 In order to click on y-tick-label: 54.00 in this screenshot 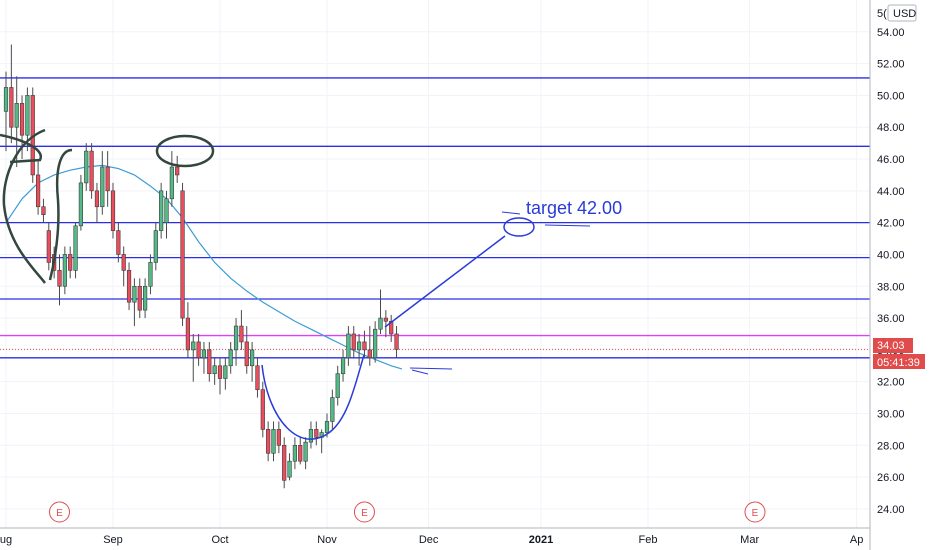, I will do `click(891, 33)`.